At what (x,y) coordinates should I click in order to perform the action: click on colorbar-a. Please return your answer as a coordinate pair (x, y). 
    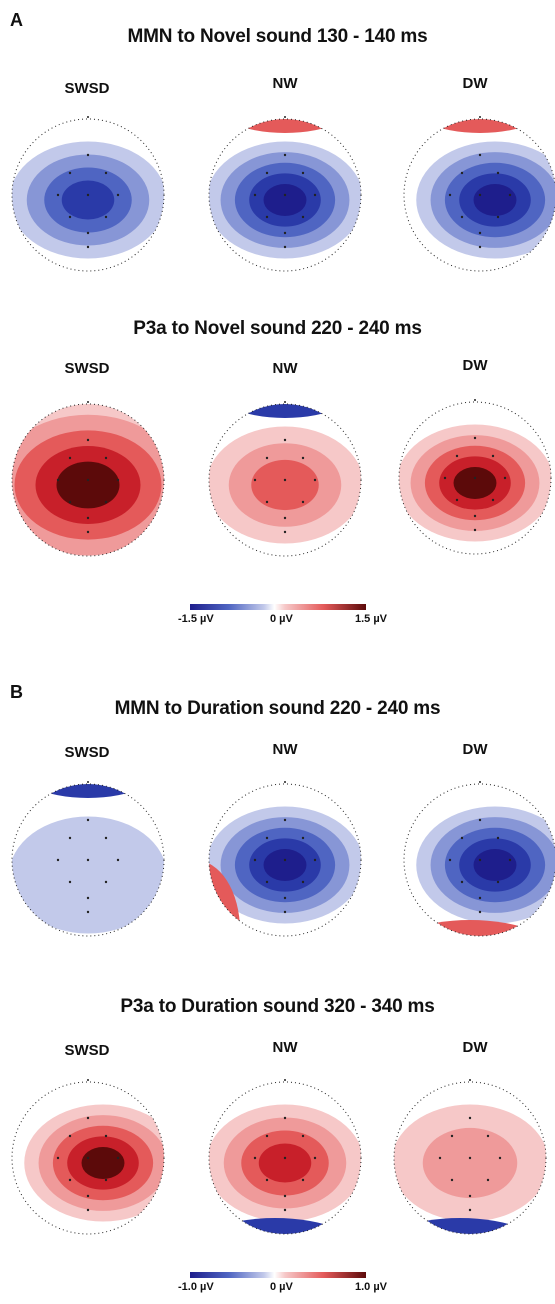
    Looking at the image, I should click on (278, 607).